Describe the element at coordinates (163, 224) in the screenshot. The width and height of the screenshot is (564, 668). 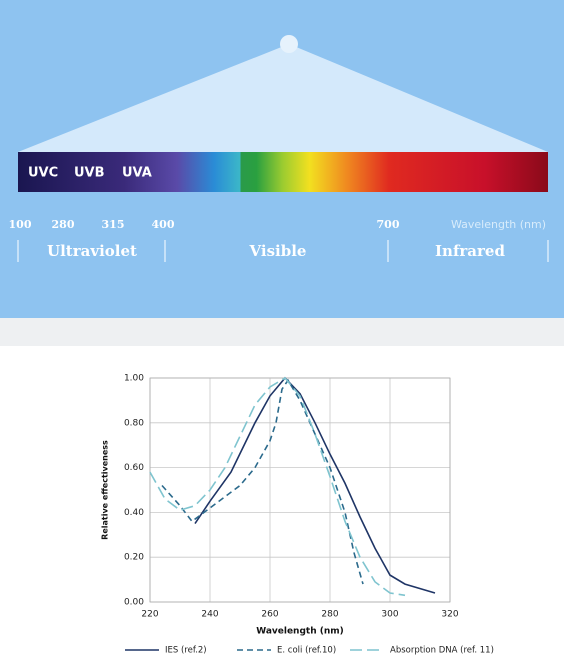
I see `spectrum-tick-label: 400` at that location.